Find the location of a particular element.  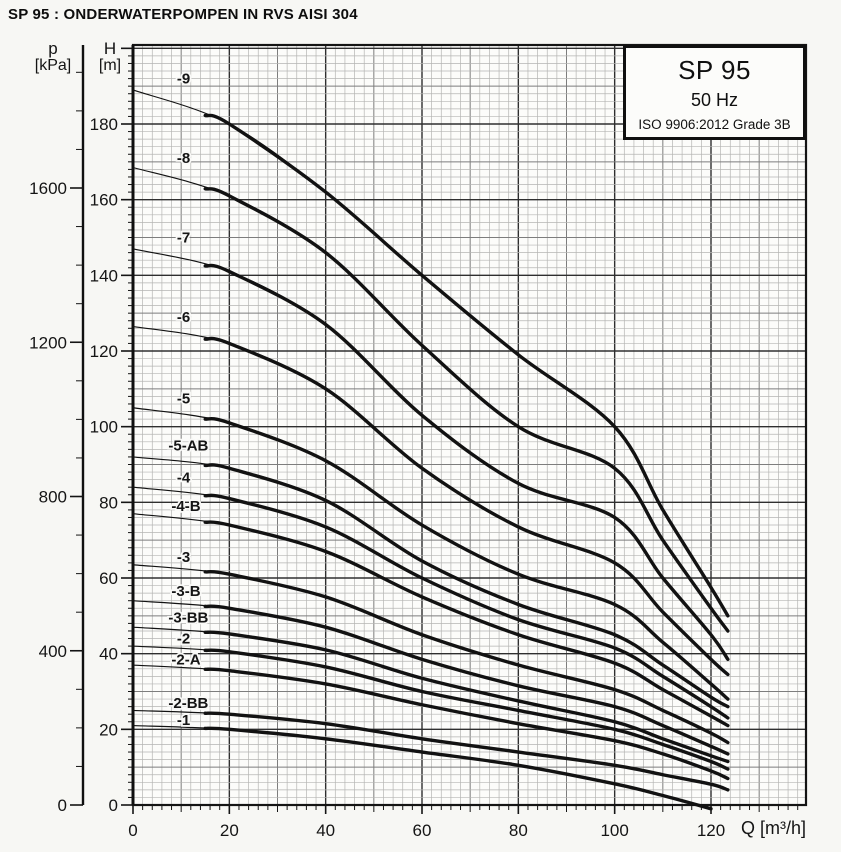

head-tick-label: 80 is located at coordinates (108, 502).